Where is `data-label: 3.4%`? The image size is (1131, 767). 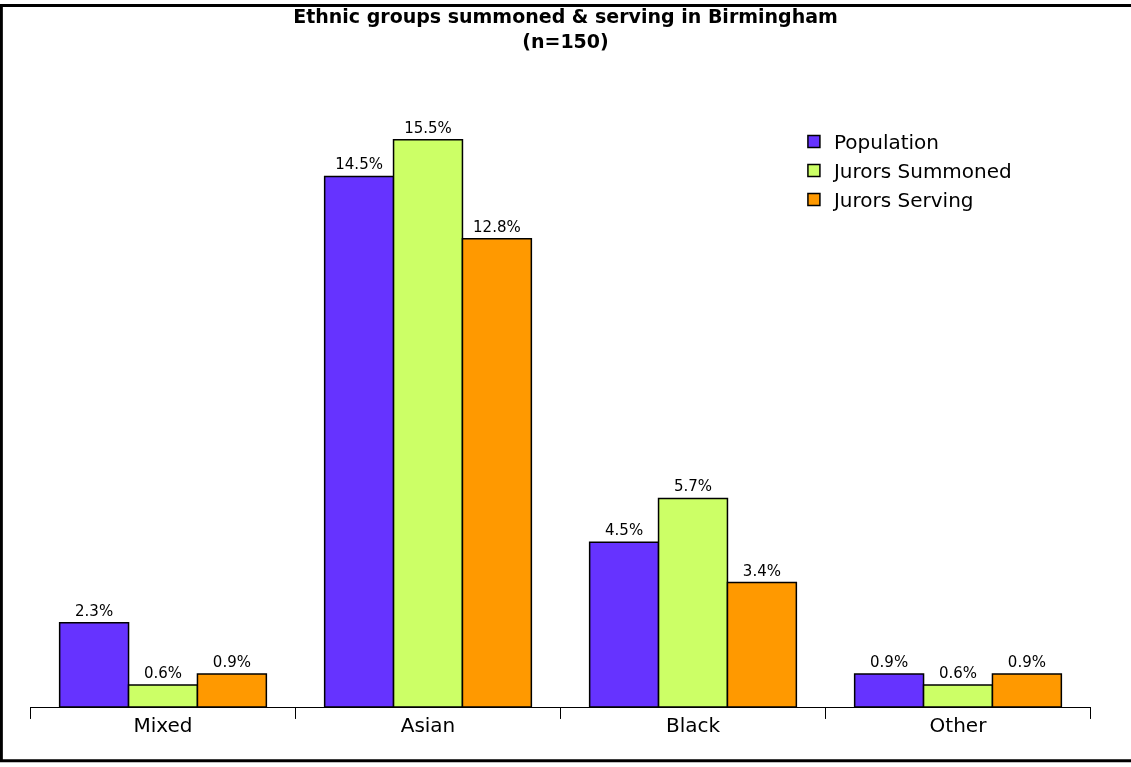
data-label: 3.4% is located at coordinates (761, 570).